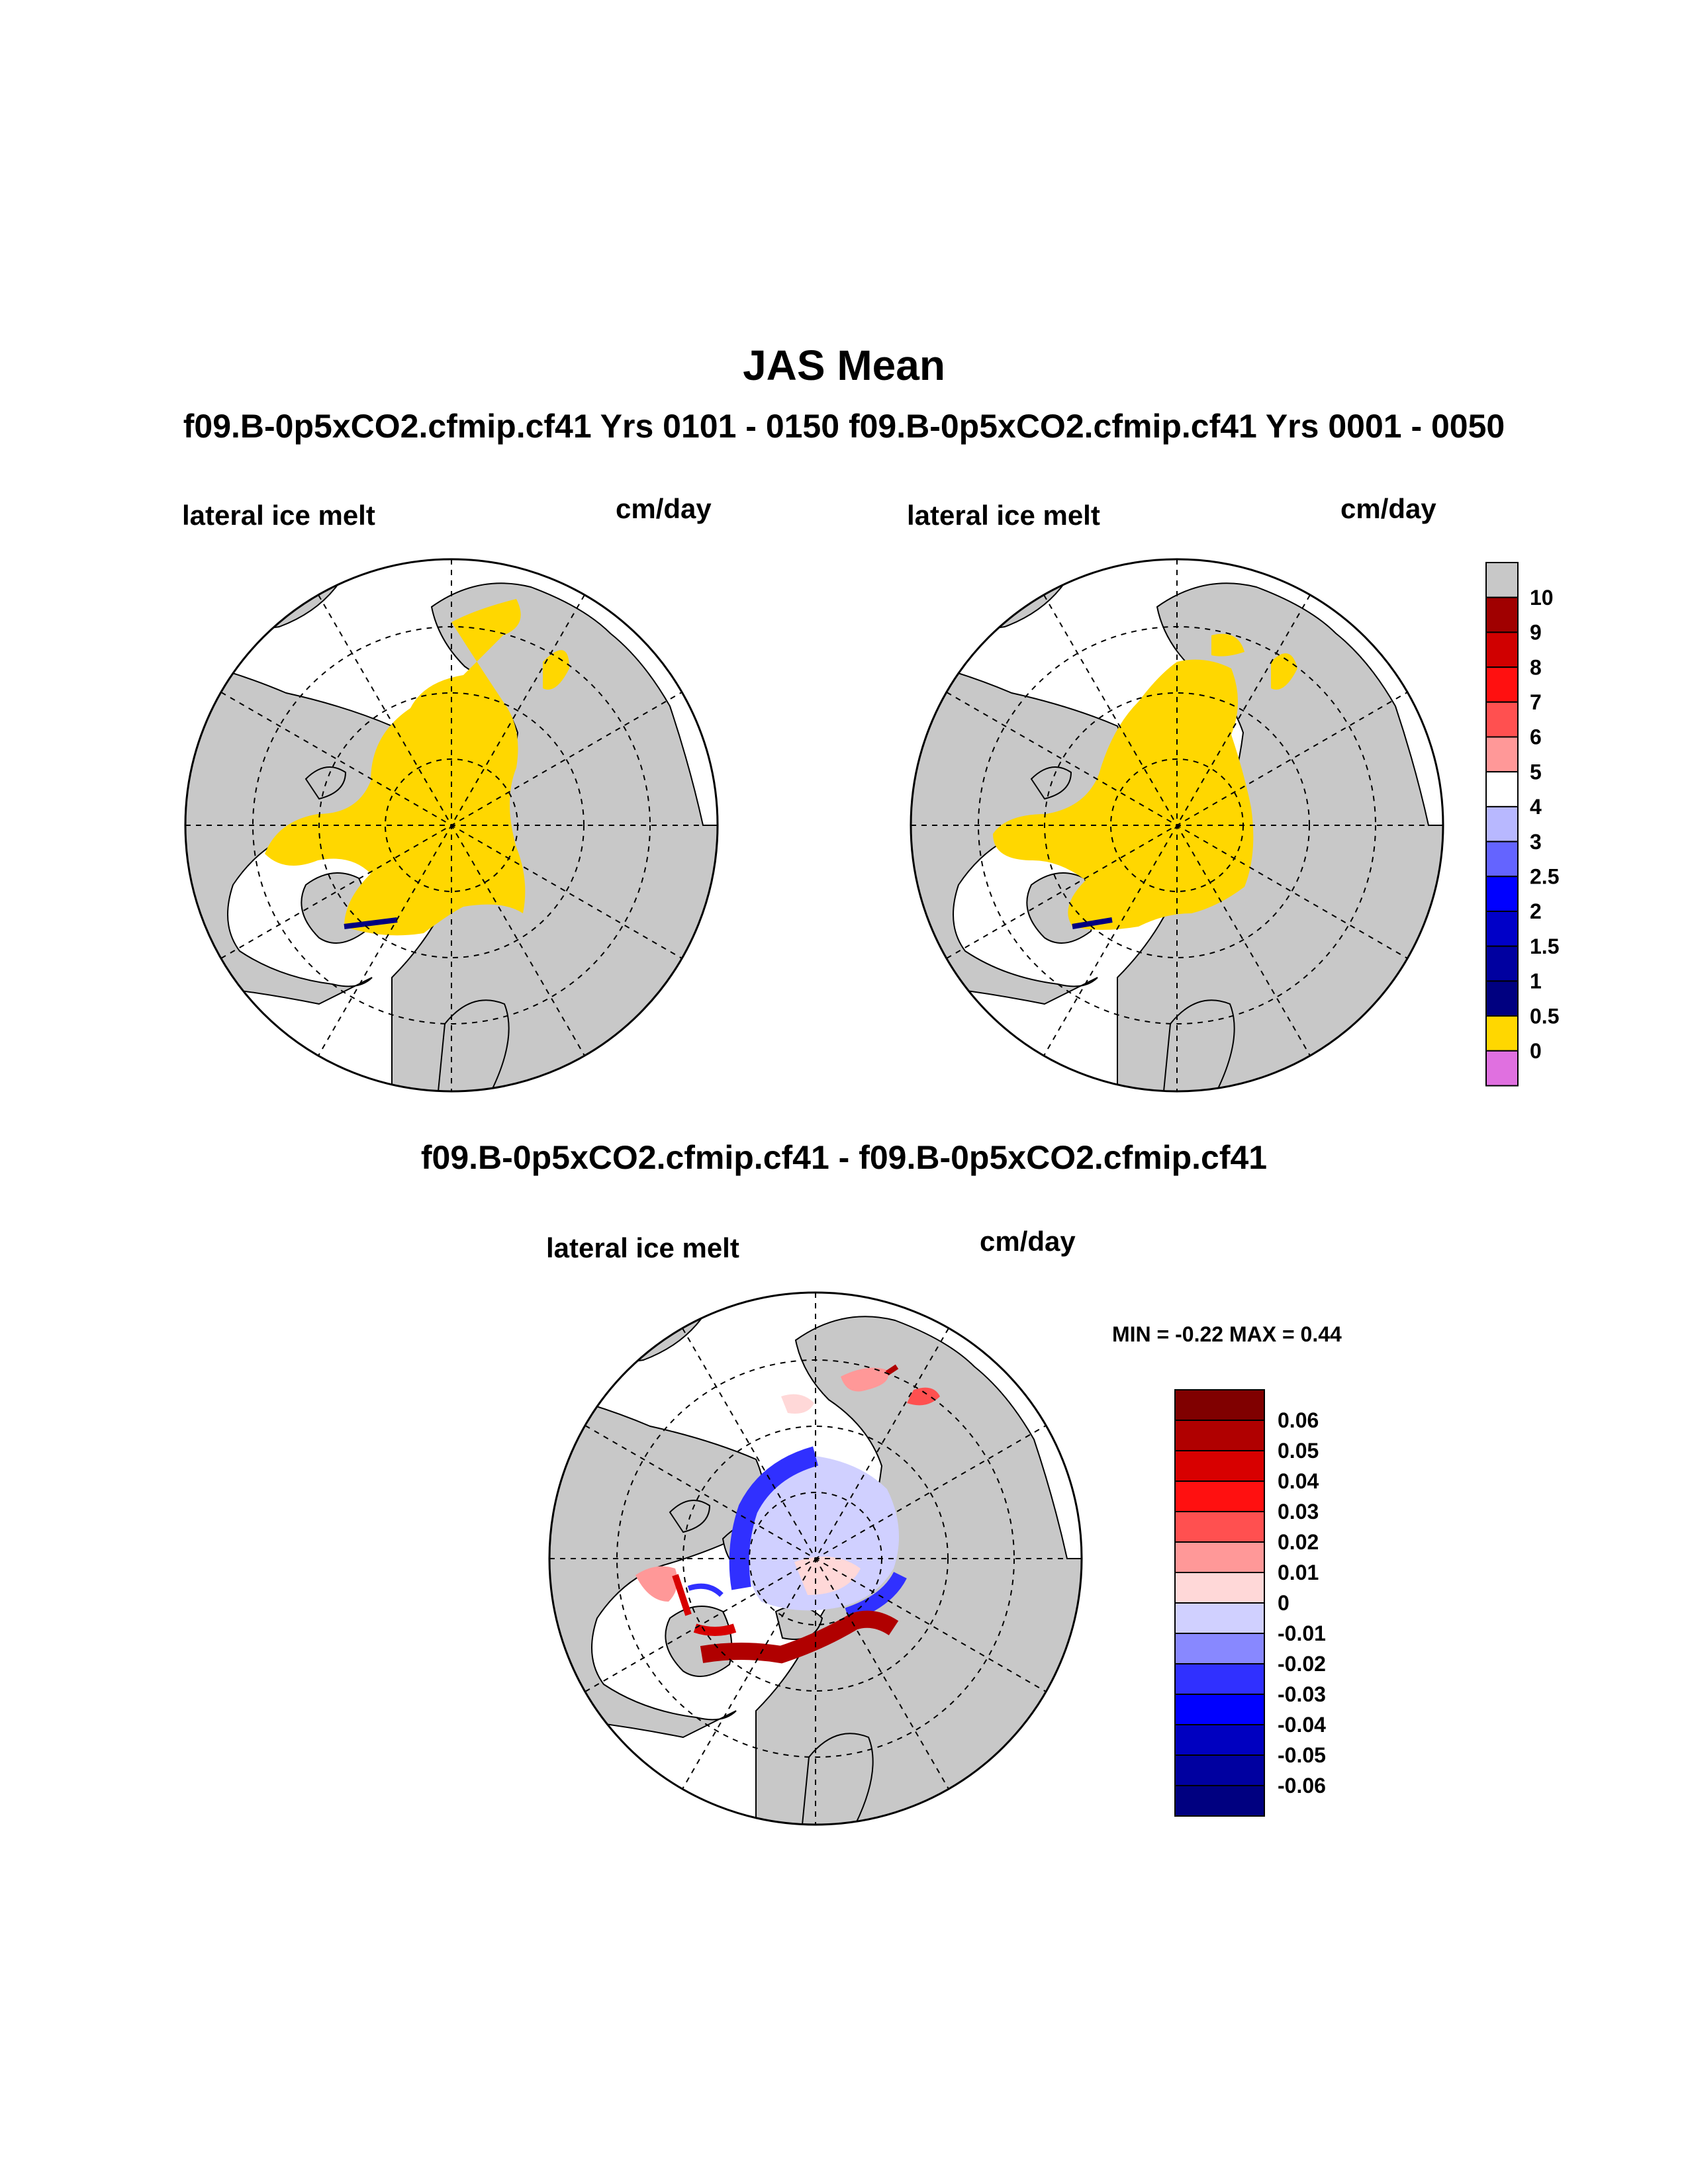 Image resolution: width=1688 pixels, height=2184 pixels. Describe the element at coordinates (1298, 1542) in the screenshot. I see `colorbar-diff-label-4: 0.02` at that location.